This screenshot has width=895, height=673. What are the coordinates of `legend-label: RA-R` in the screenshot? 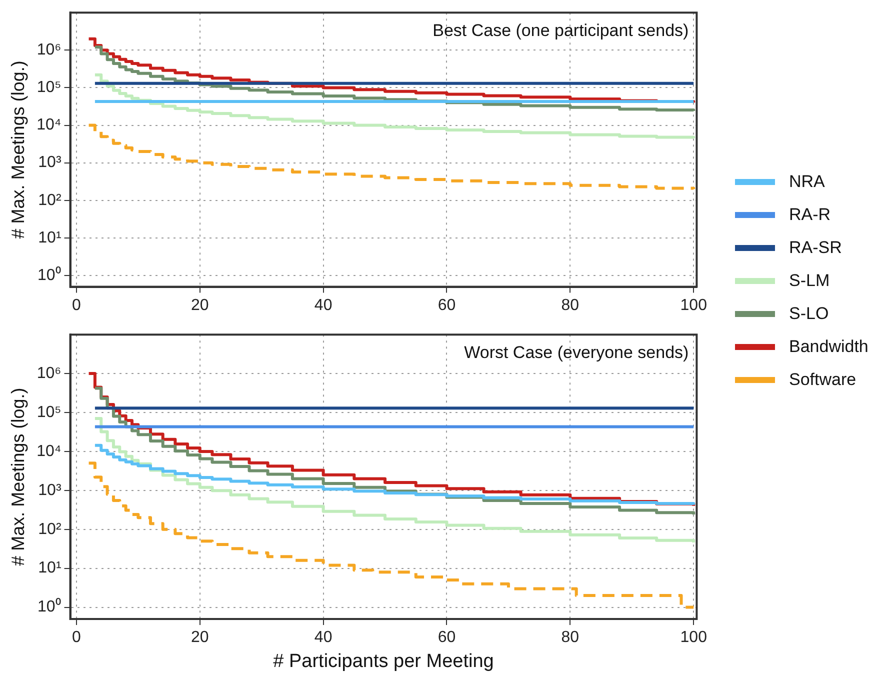 It's located at (810, 214).